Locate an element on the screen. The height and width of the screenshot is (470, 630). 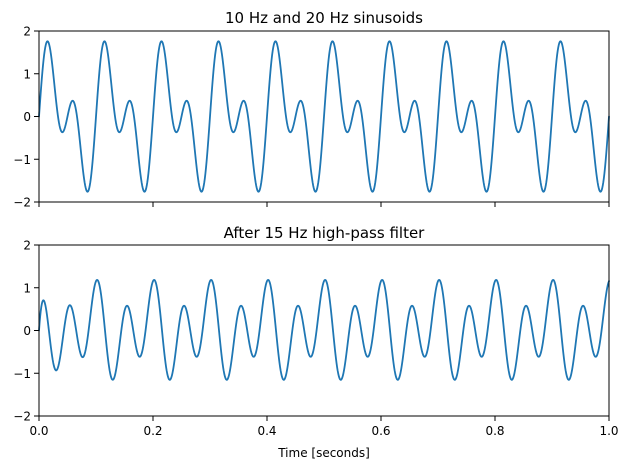
bottom-ytick-label-0: 0 is located at coordinates (27, 331).